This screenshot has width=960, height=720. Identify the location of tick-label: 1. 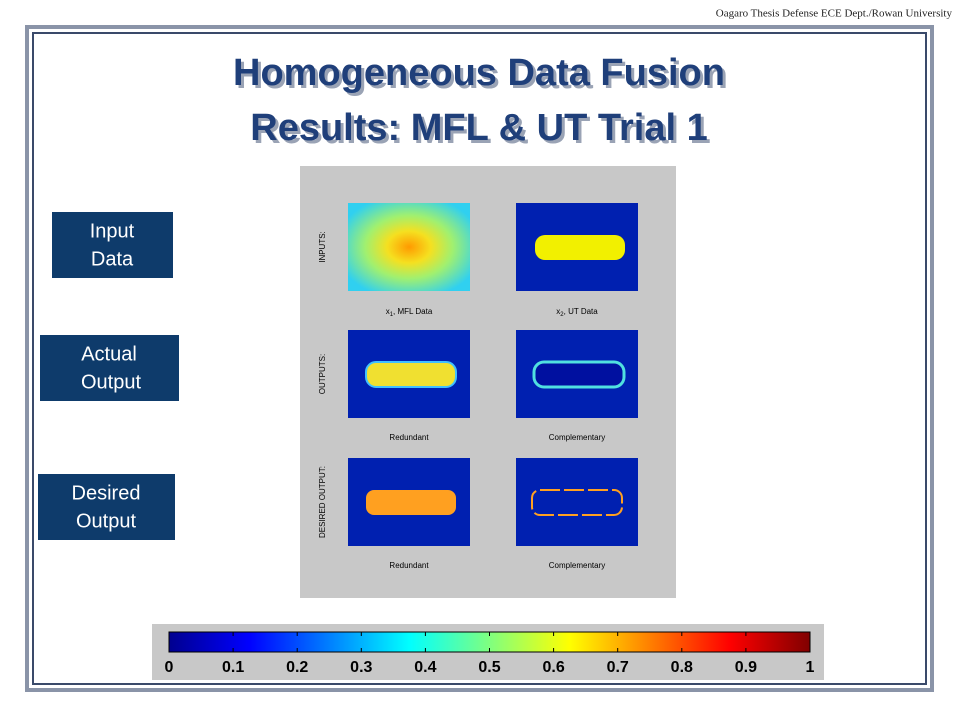
(810, 667).